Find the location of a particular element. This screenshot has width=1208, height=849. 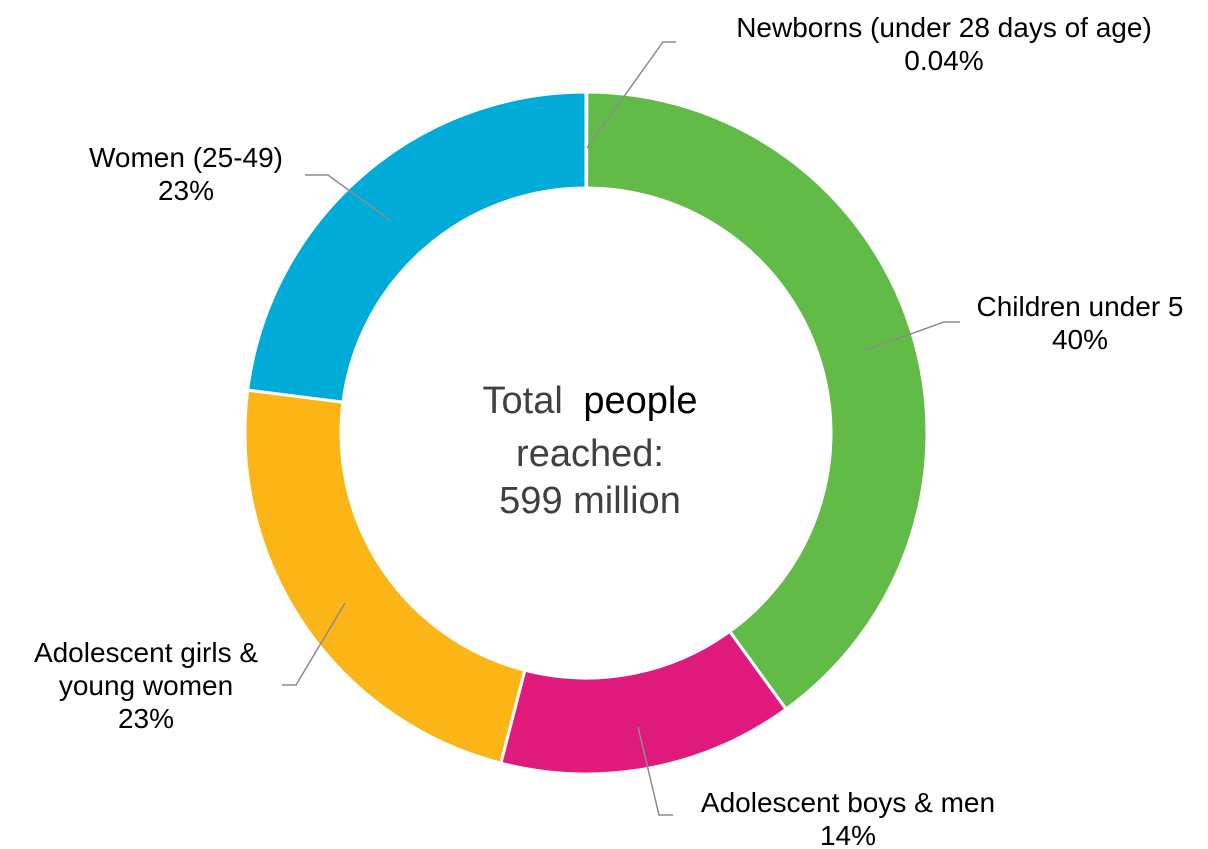

center-label-line1: Total people is located at coordinates (590, 401).